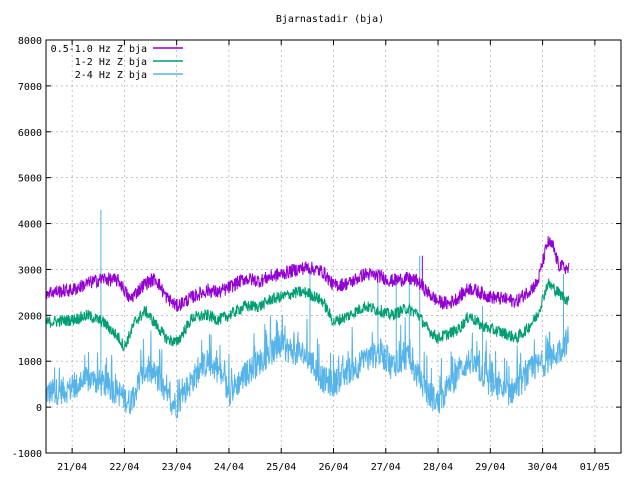 Image resolution: width=640 pixels, height=480 pixels. I want to click on x-tick-label: 28/04, so click(438, 467).